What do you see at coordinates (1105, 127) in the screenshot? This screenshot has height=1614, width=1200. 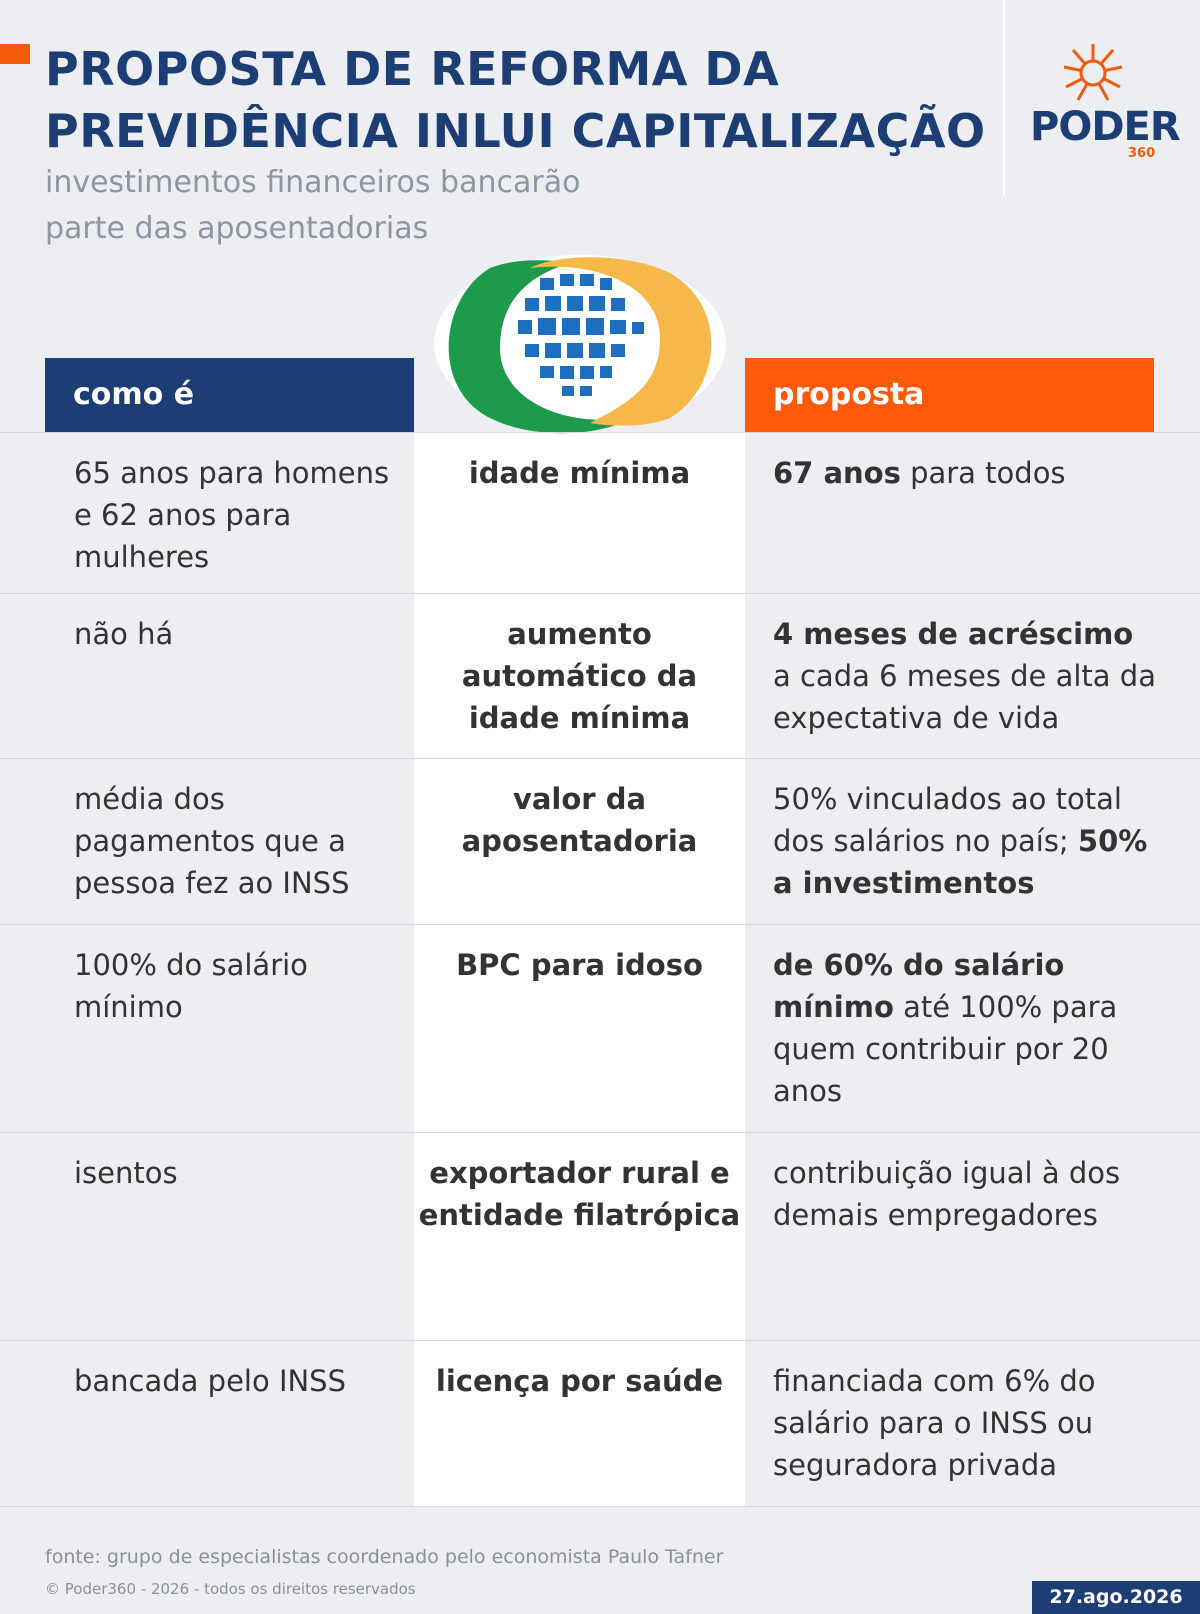 I see `logo-name: PODER` at bounding box center [1105, 127].